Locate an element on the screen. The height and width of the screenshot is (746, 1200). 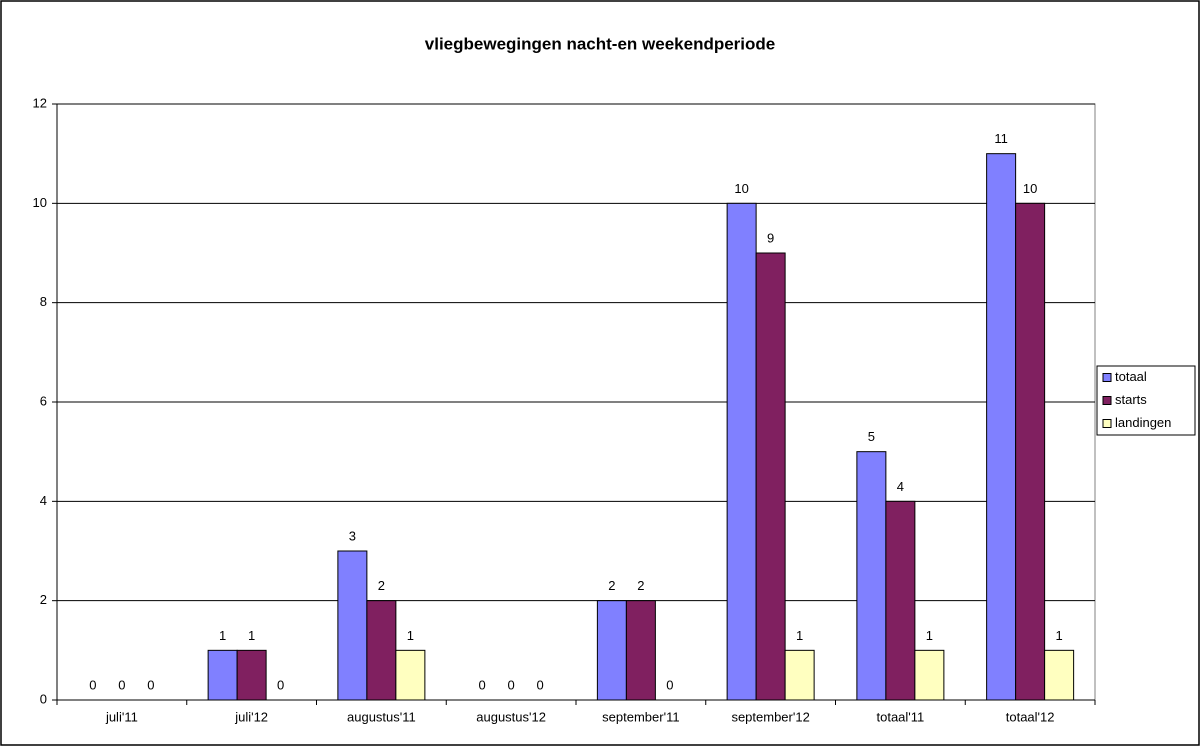
data-label: 11 is located at coordinates (1001, 138).